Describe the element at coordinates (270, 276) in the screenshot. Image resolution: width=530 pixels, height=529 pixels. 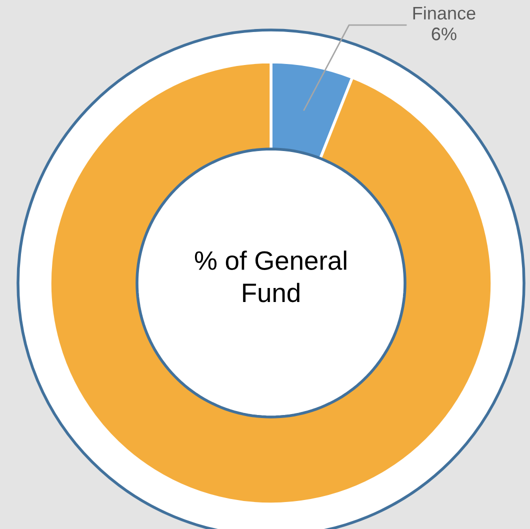
I see `text: % of General Fund` at that location.